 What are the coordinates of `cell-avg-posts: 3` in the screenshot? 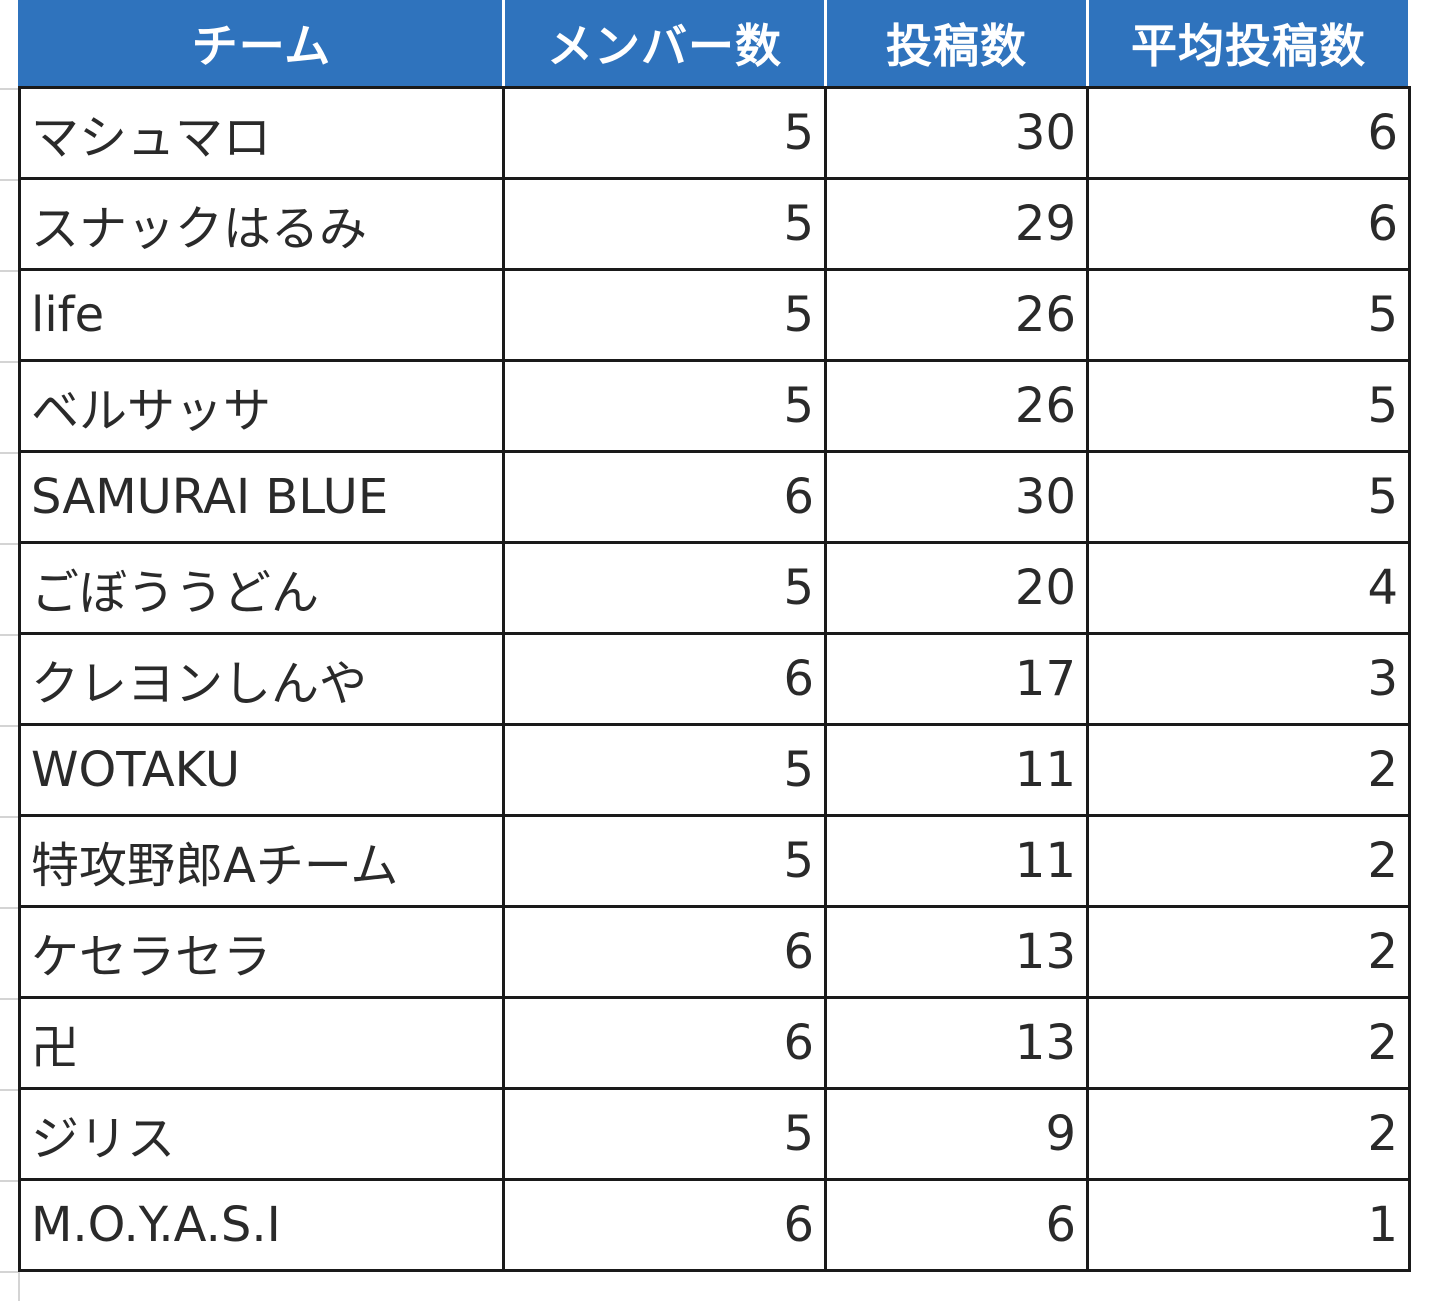 It's located at (1248, 679).